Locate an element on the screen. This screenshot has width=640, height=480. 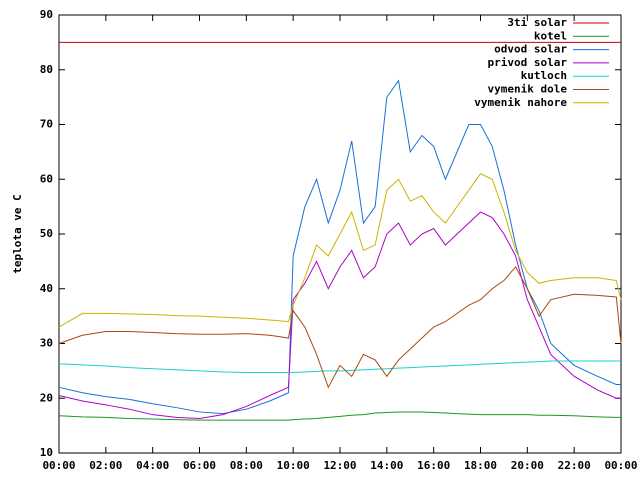
y-tick-label: 10 is located at coordinates (46, 452).